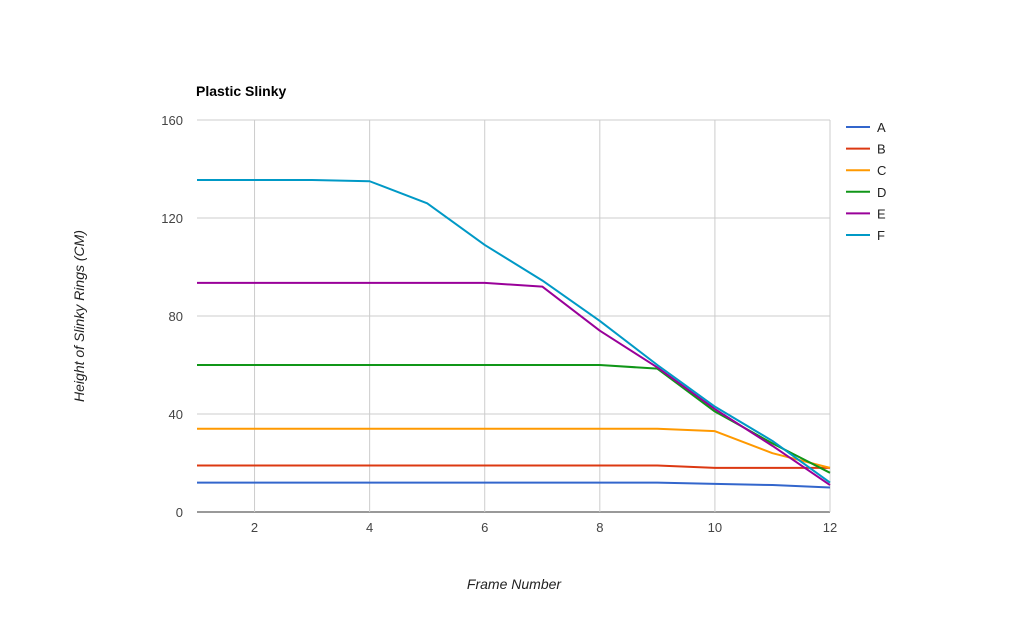 The height and width of the screenshot is (632, 1024). I want to click on x-tick-label: 10, so click(715, 527).